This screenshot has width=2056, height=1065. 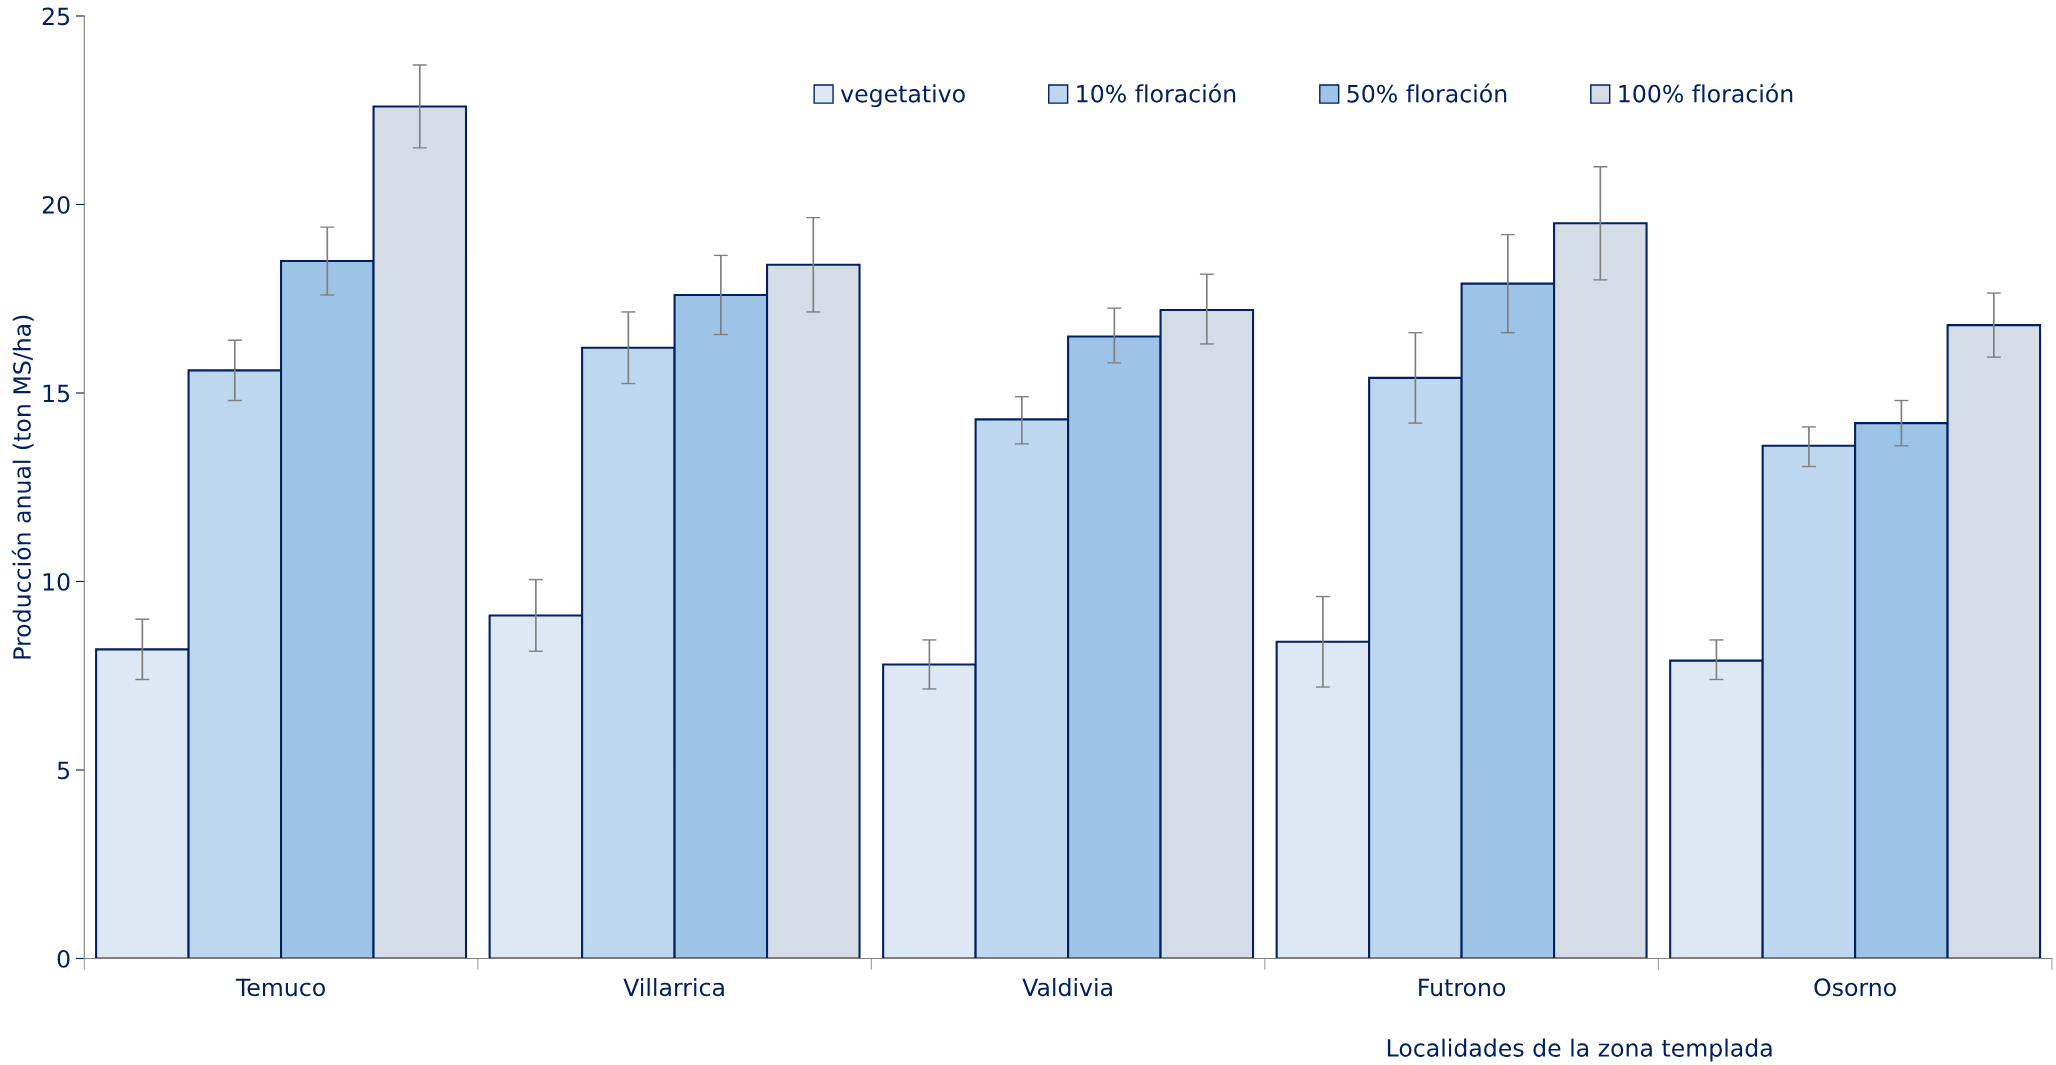 What do you see at coordinates (56, 581) in the screenshot?
I see `y-tick-label: 10` at bounding box center [56, 581].